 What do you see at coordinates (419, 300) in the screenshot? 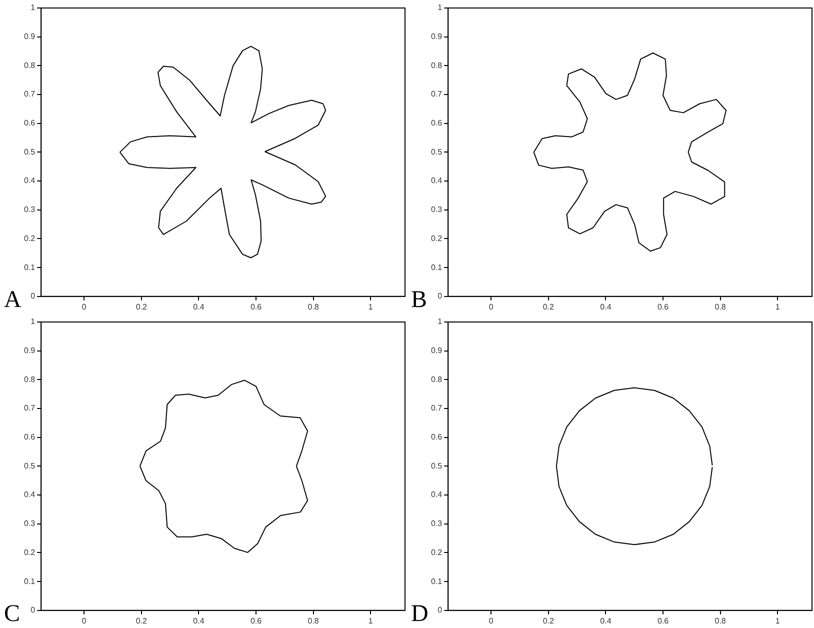
I see `text: B` at bounding box center [419, 300].